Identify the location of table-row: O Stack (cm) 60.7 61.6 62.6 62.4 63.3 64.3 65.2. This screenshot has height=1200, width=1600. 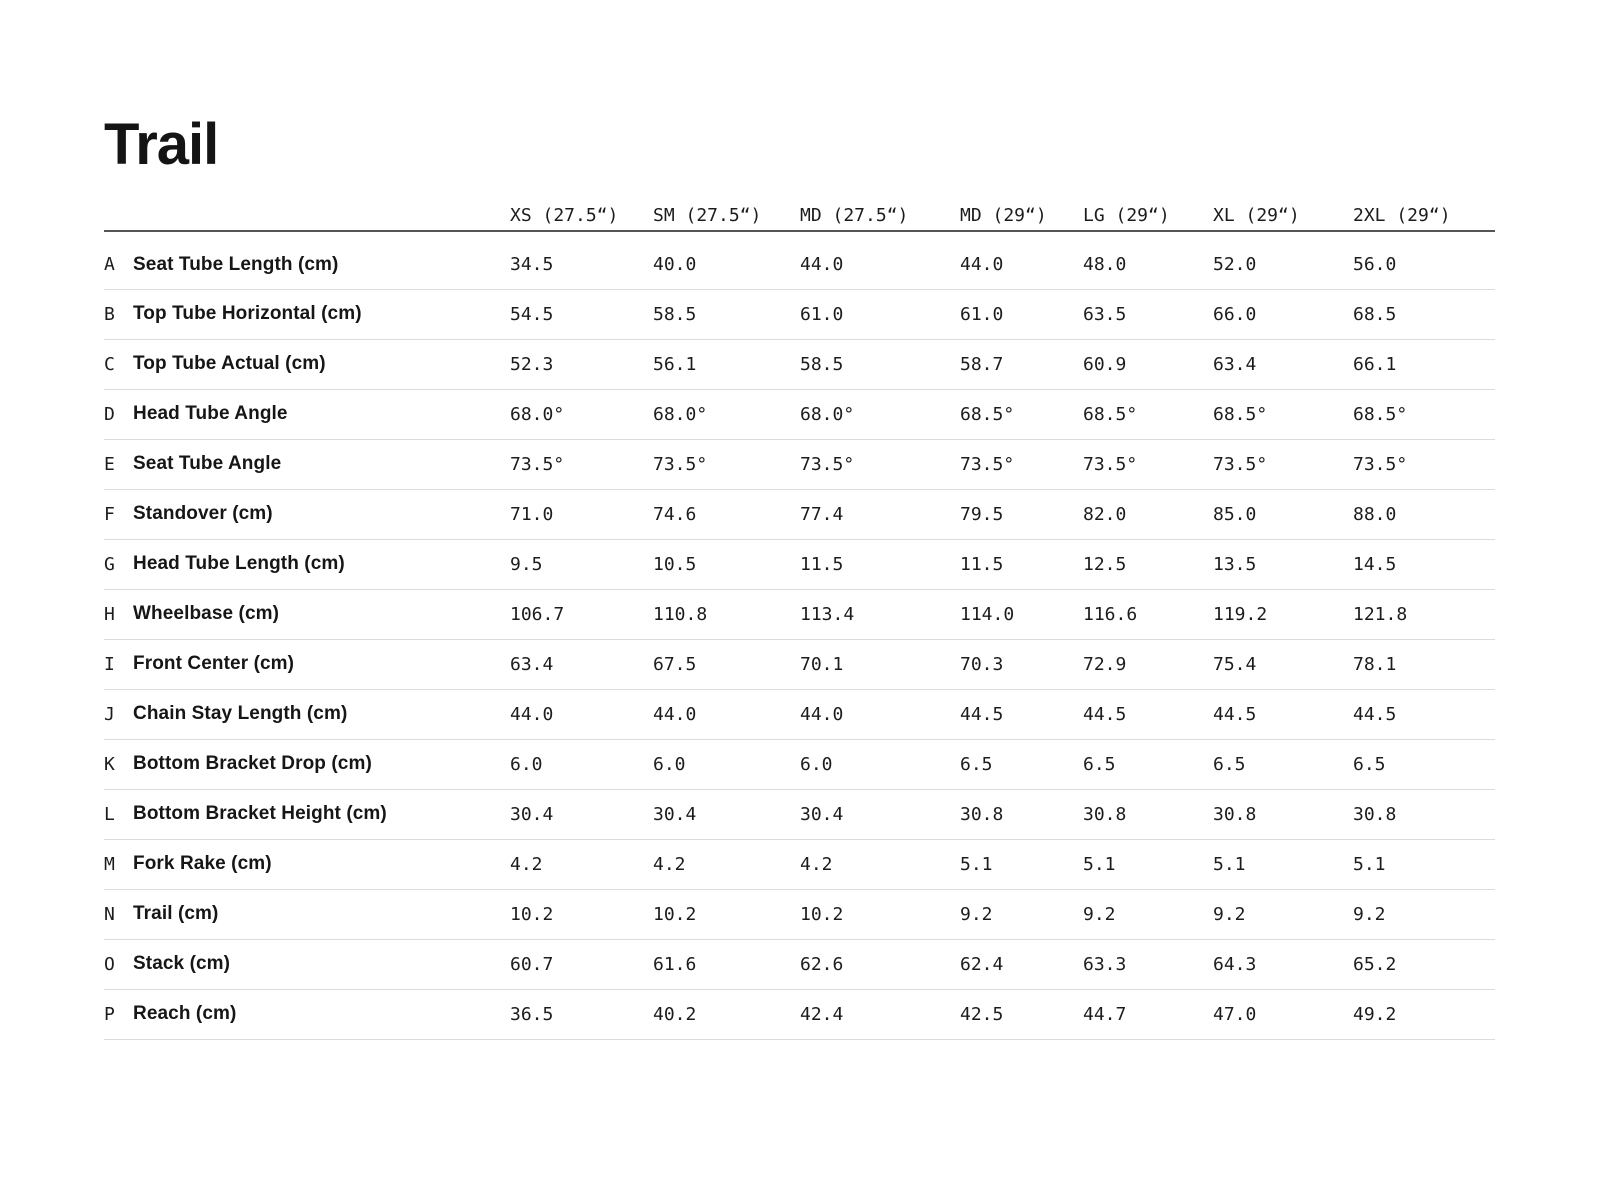
(799, 964).